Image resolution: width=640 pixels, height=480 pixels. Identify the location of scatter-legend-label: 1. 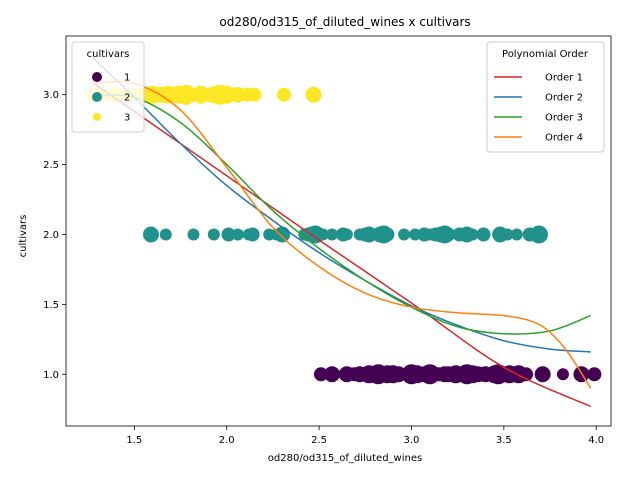
(127, 78).